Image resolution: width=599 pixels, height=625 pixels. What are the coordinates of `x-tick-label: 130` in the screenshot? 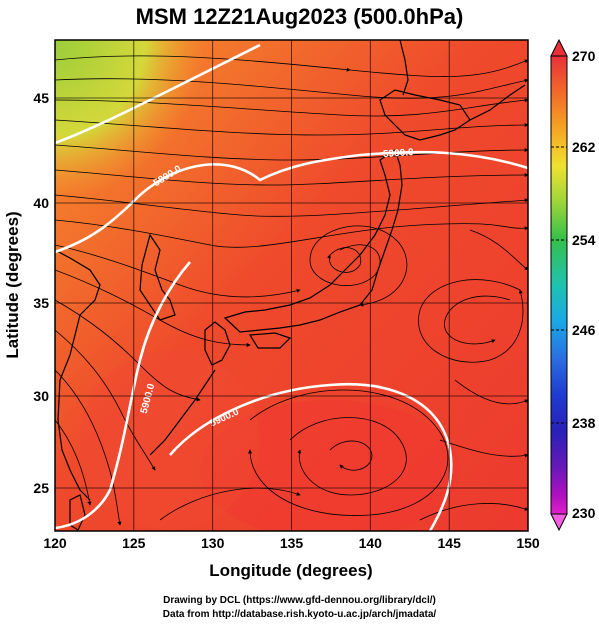 It's located at (213, 543).